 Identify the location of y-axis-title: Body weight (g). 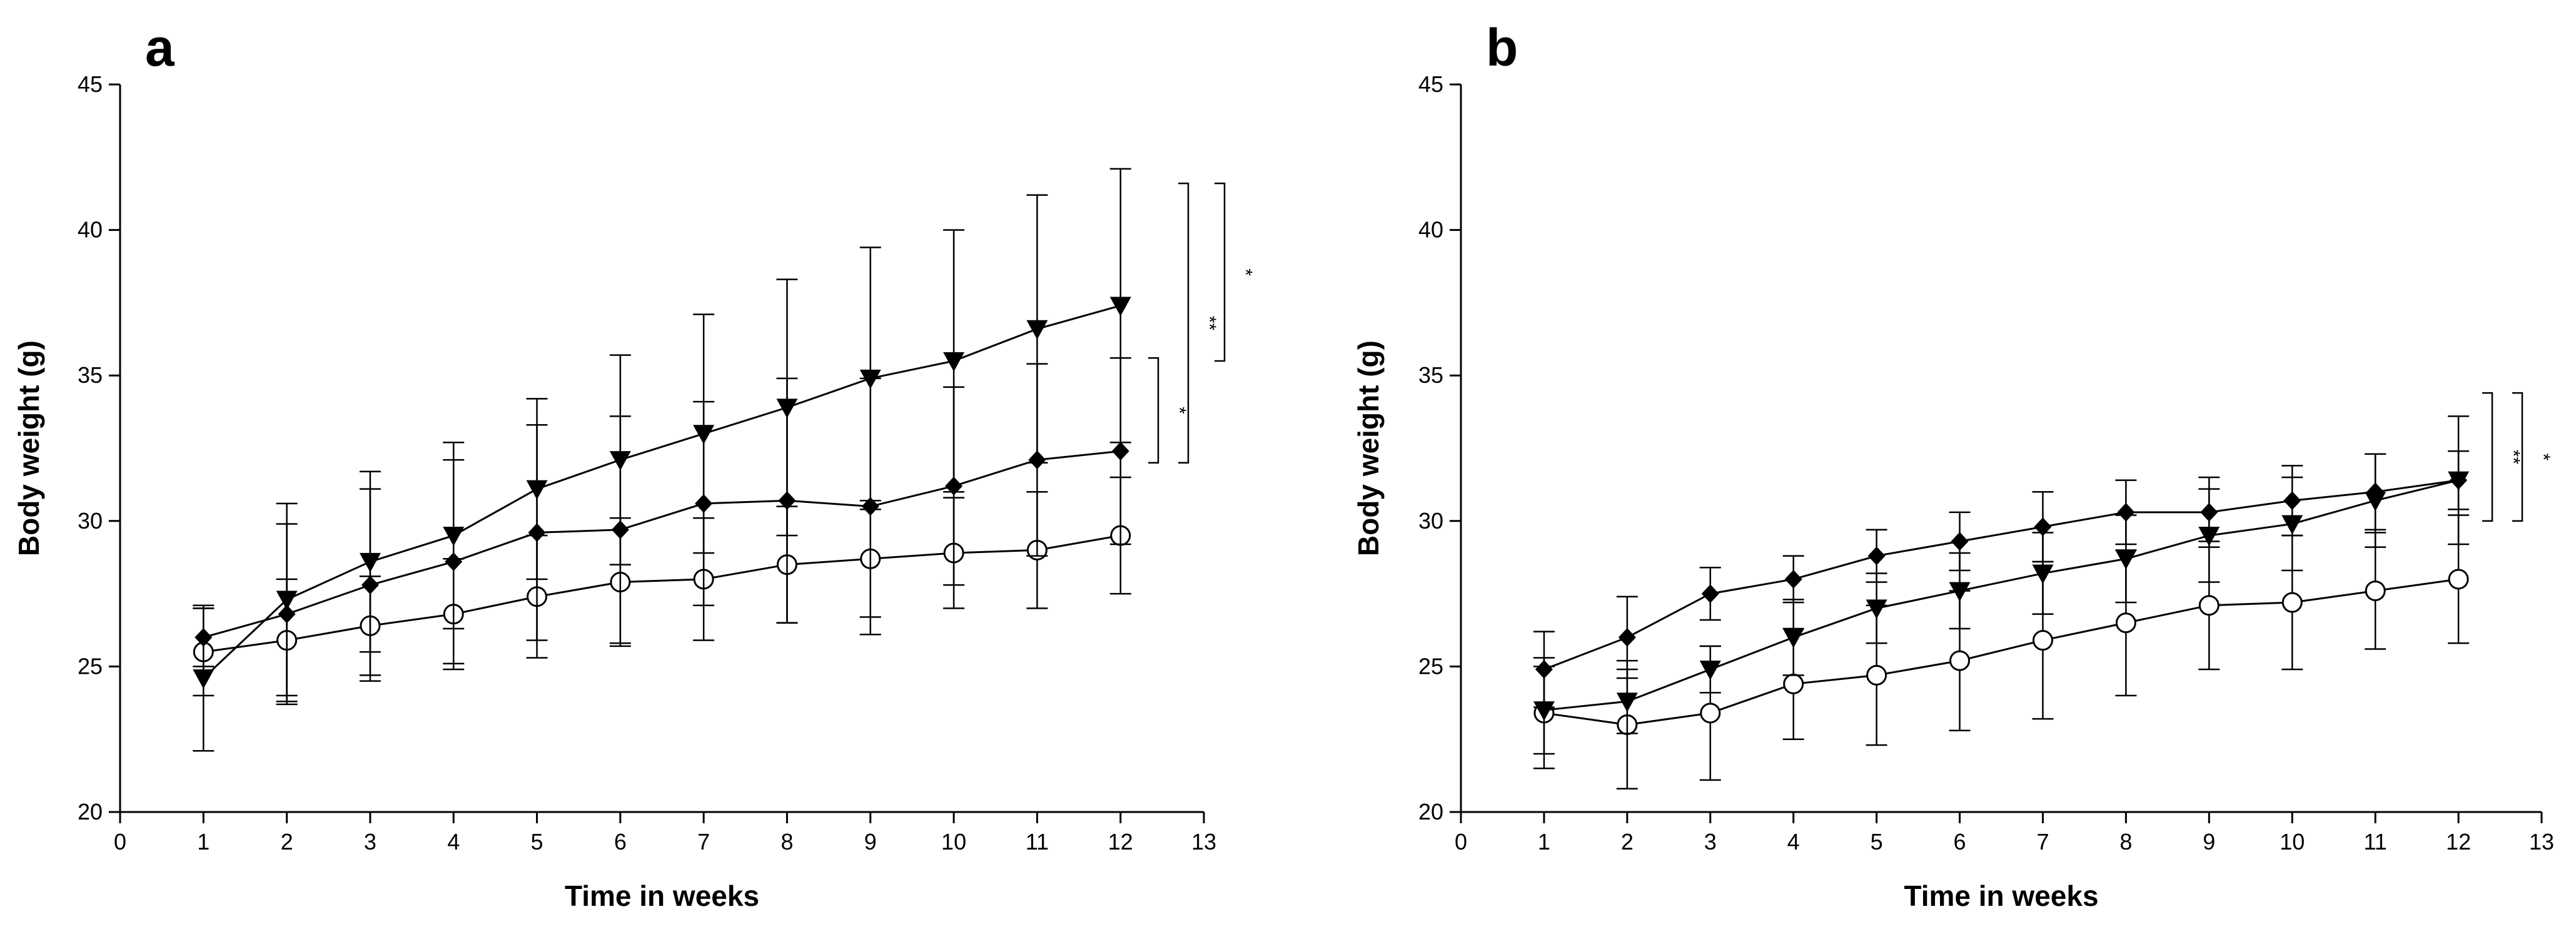
(1368, 448).